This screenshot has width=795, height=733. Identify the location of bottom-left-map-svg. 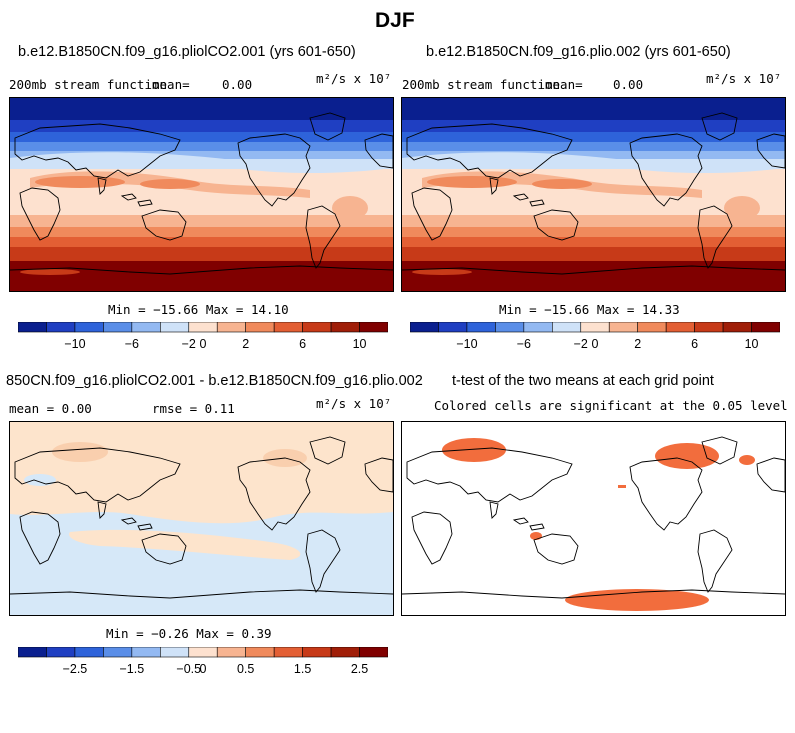
(201, 518).